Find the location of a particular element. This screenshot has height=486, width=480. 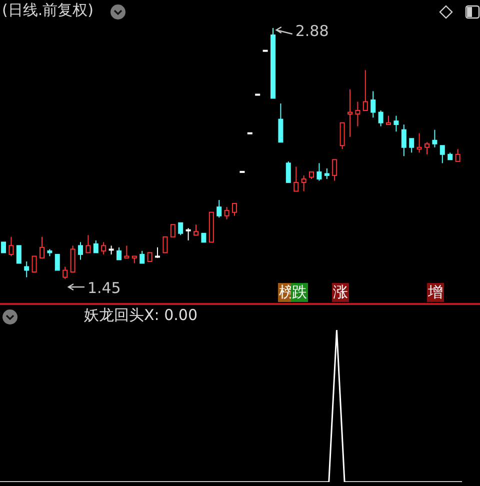

annotation: 1.45 is located at coordinates (104, 288).